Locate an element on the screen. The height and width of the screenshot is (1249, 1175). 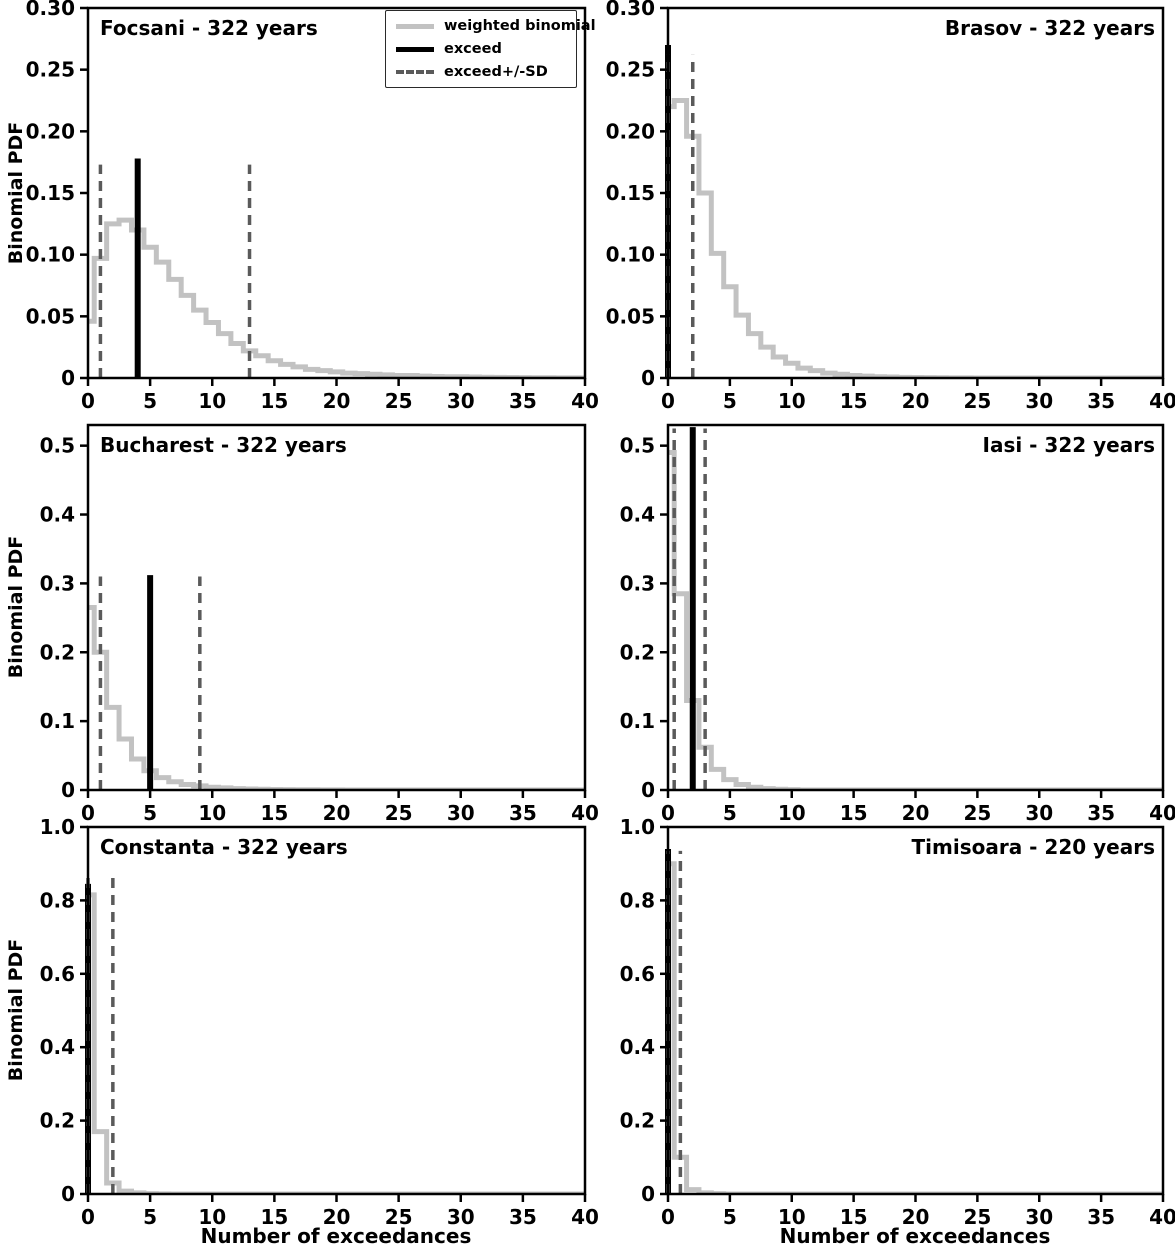
y-tick-label: 0.10 is located at coordinates (630, 255).